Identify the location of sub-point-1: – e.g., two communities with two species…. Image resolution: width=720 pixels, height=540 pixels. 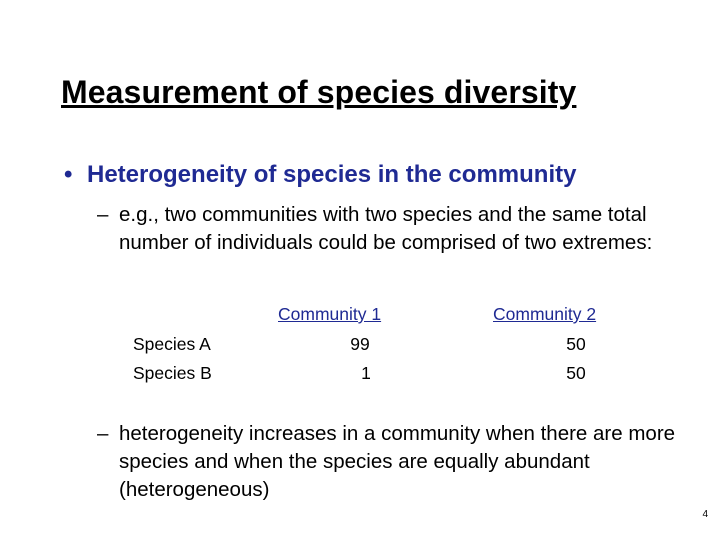
(398, 229).